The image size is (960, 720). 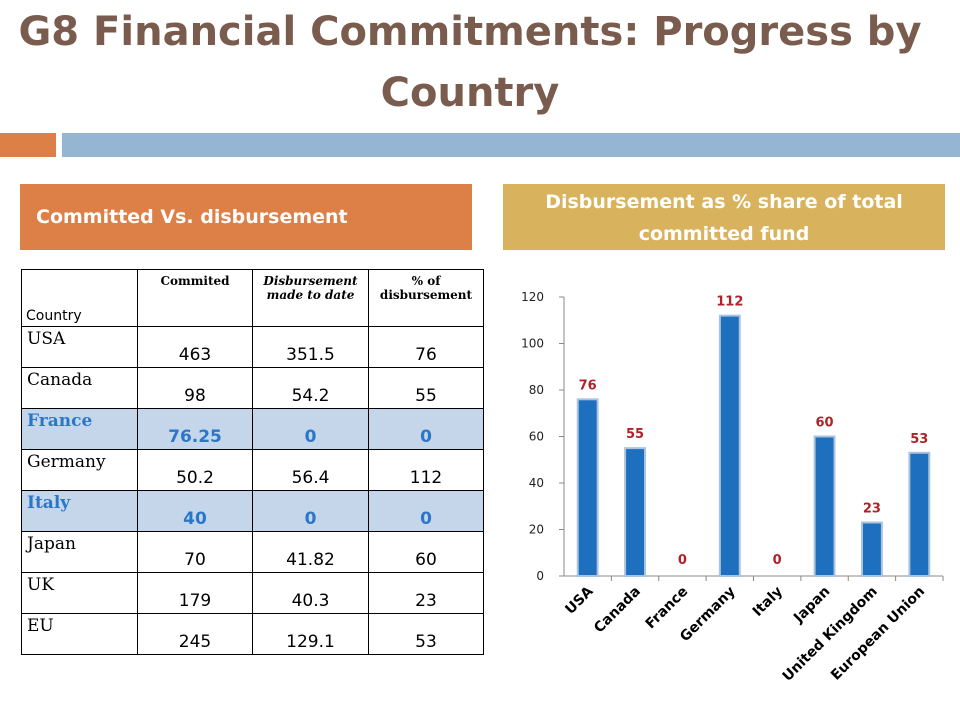 What do you see at coordinates (195, 347) in the screenshot?
I see `cell-committed: 463` at bounding box center [195, 347].